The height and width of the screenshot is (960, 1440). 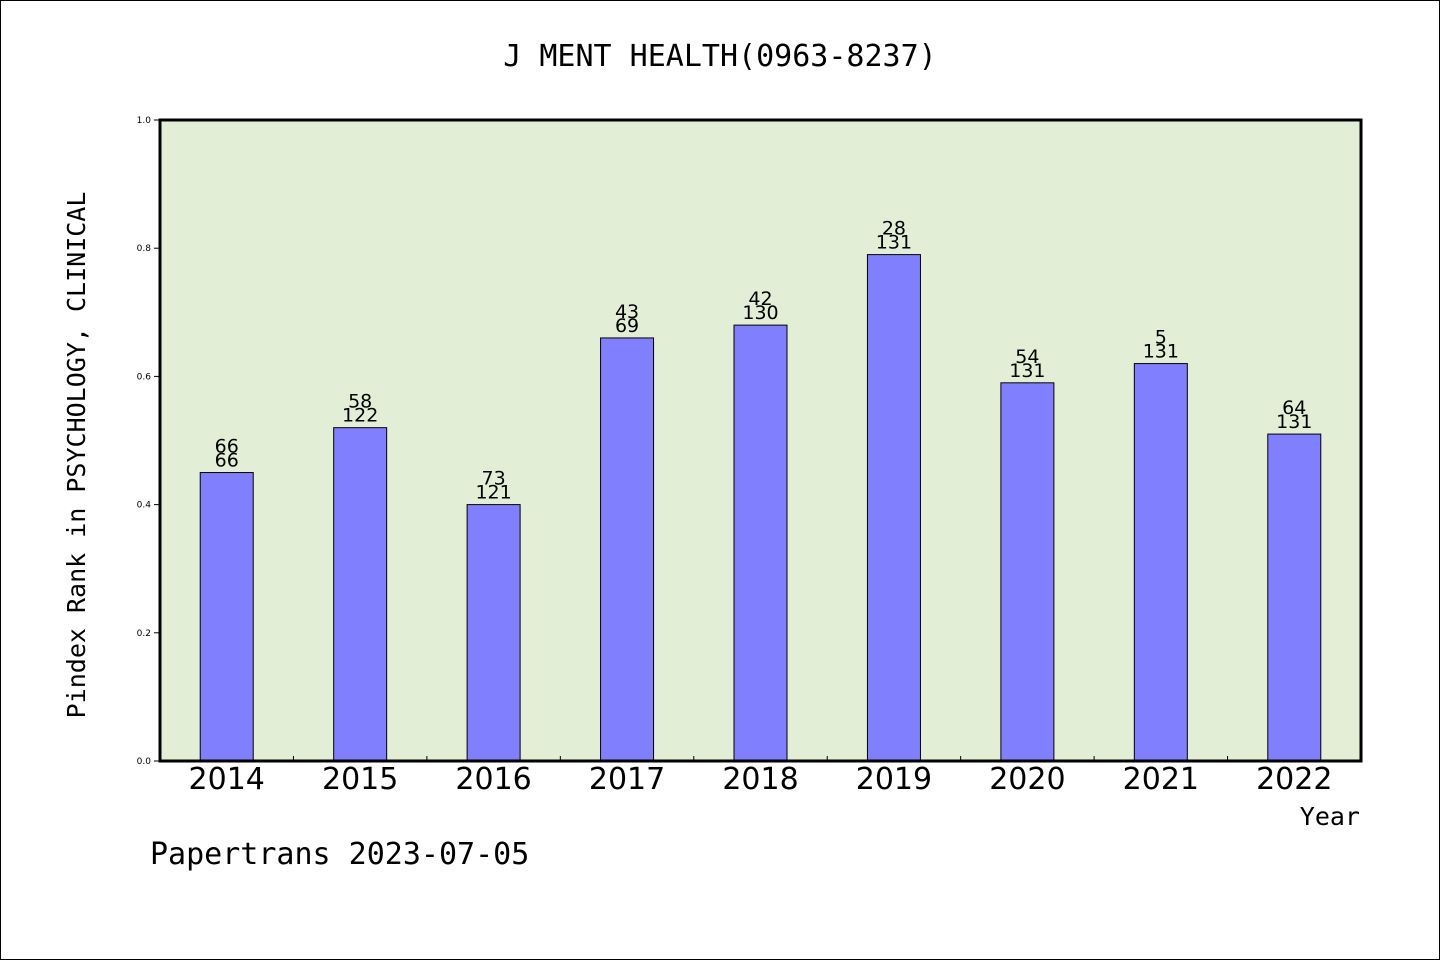 I want to click on x-tick-label: 2014, so click(x=227, y=779).